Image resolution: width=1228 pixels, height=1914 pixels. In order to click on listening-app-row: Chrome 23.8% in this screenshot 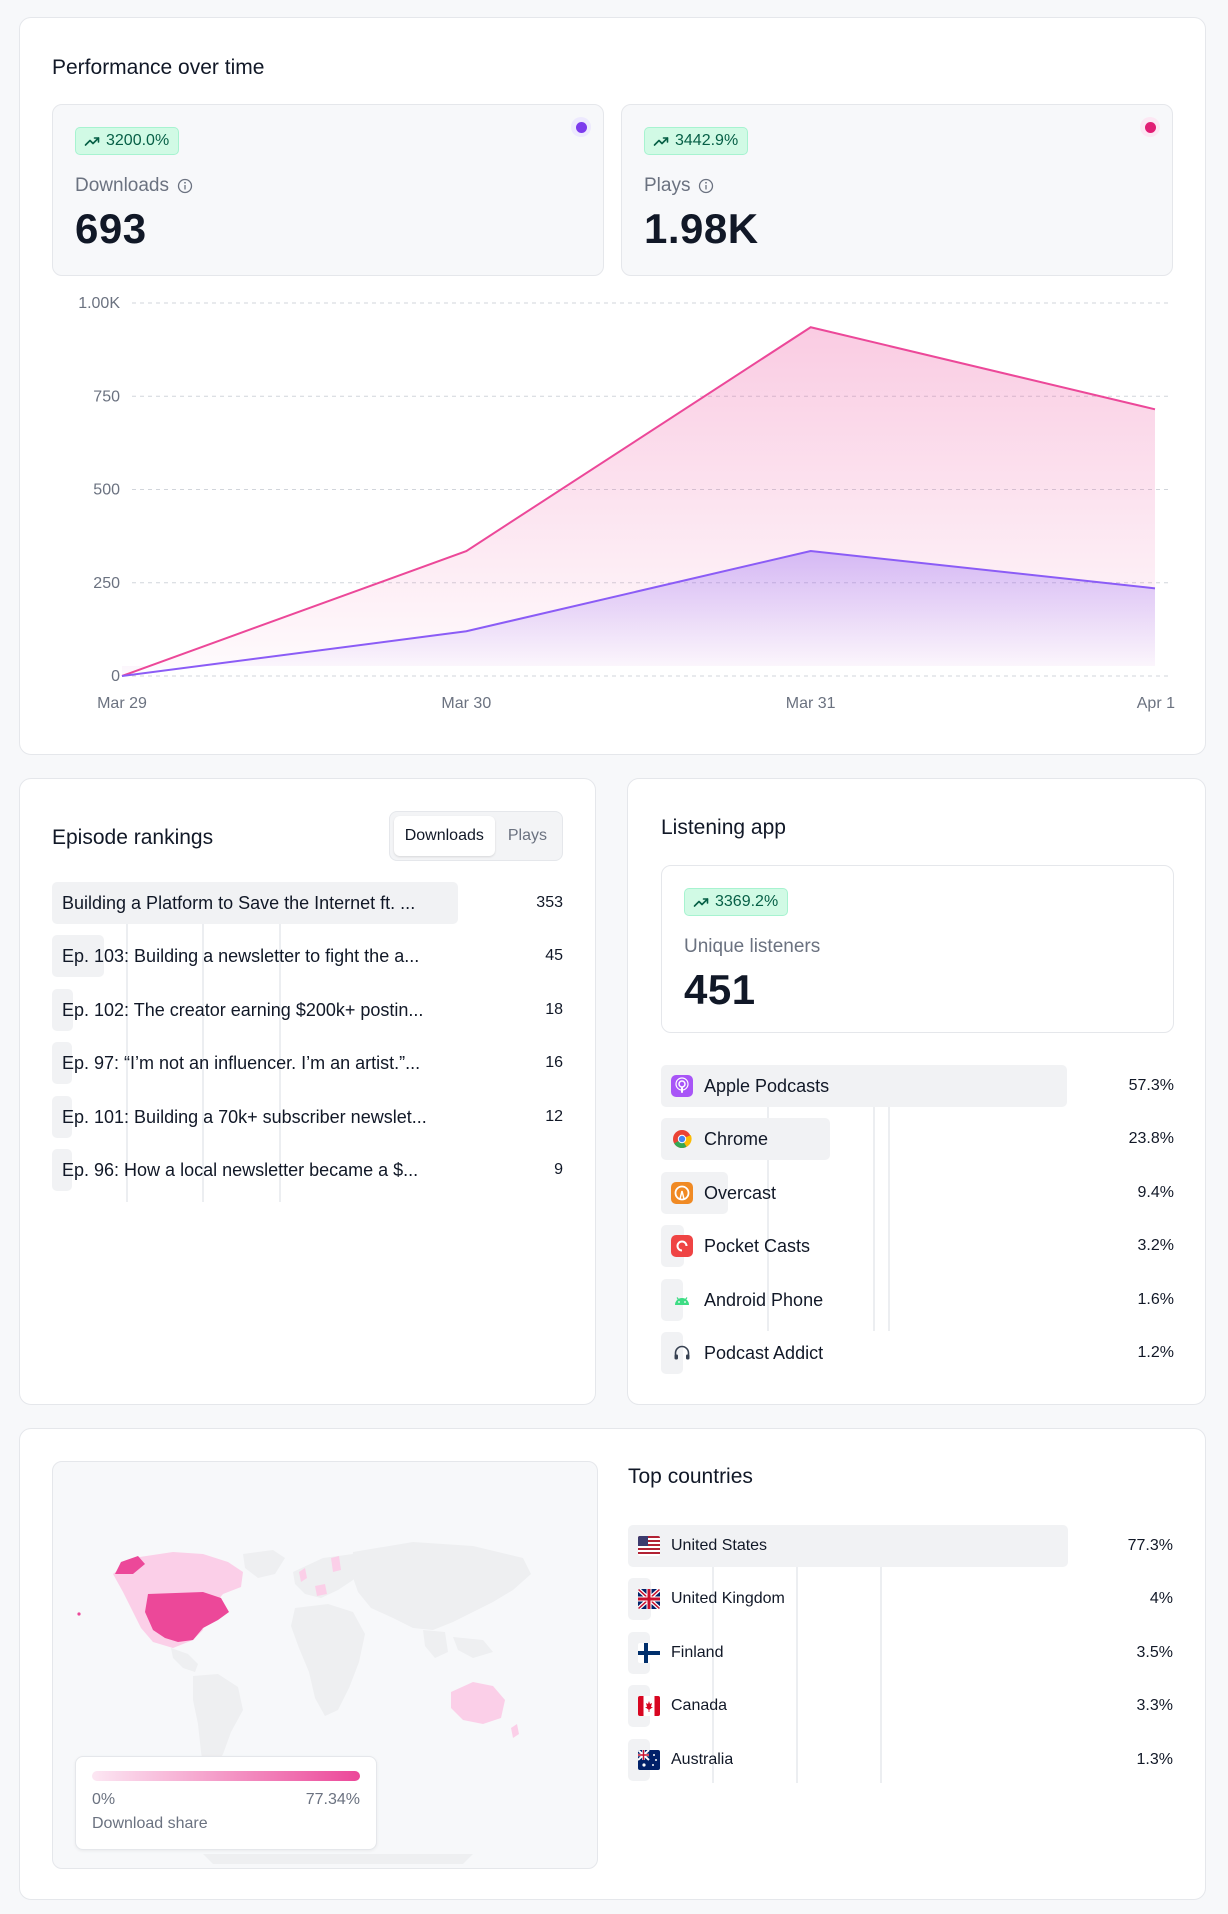, I will do `click(917, 1139)`.